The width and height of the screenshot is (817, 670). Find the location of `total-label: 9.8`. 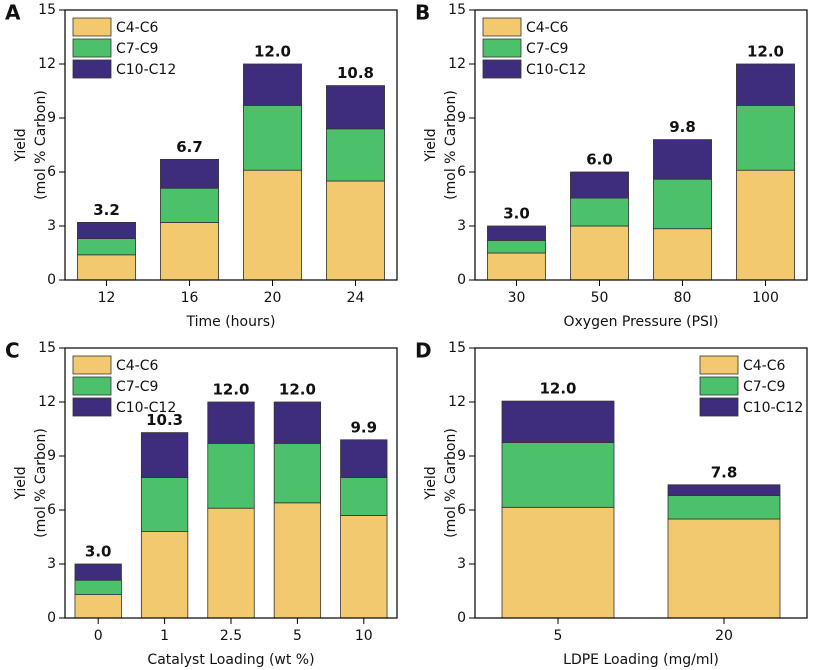

total-label: 9.8 is located at coordinates (682, 127).